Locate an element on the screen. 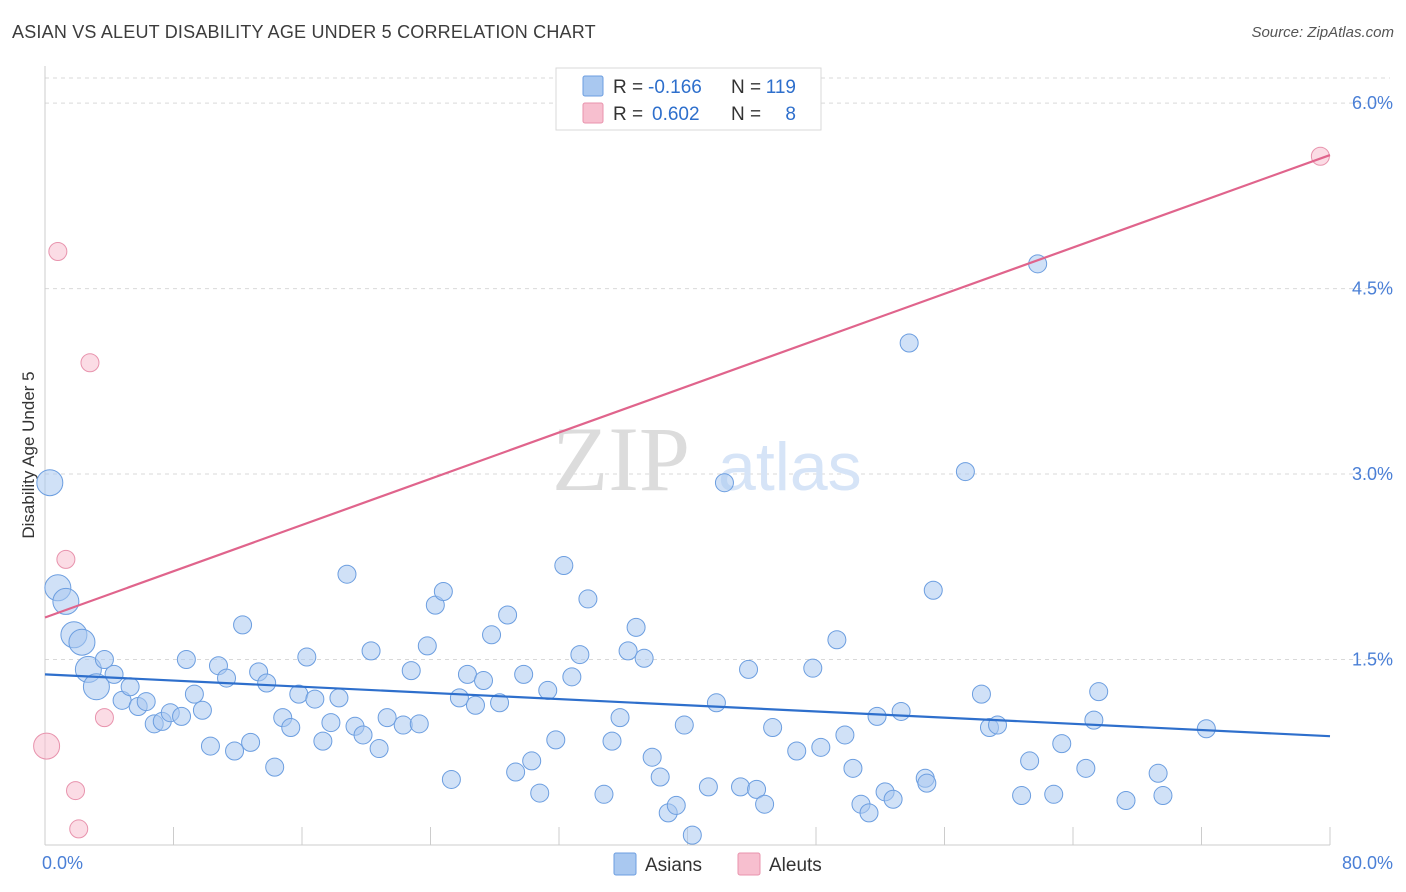  legend-n-value-aleuts: 8 is located at coordinates (790, 114).